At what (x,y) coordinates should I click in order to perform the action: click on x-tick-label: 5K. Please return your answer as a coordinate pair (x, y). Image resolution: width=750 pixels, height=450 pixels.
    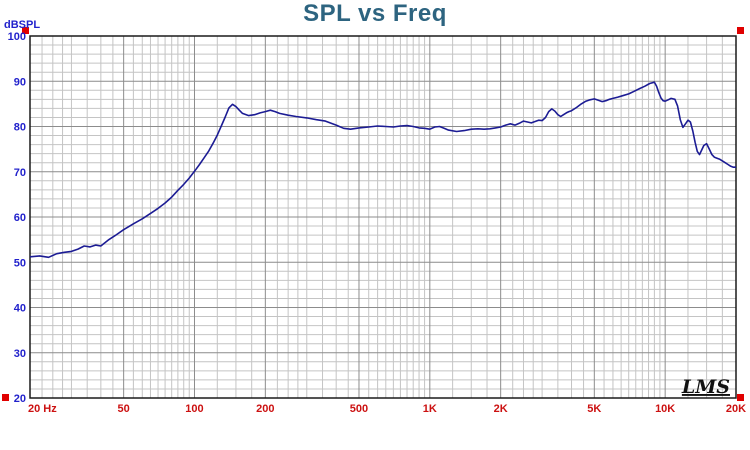
    Looking at the image, I should click on (594, 409).